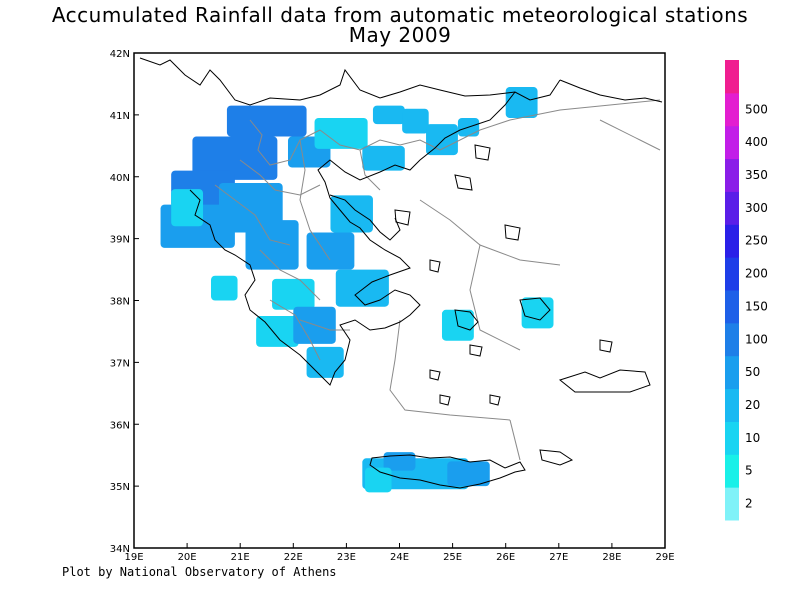  Describe the element at coordinates (199, 572) in the screenshot. I see `attribution-text: Plot by National Observatory of Athens` at that location.